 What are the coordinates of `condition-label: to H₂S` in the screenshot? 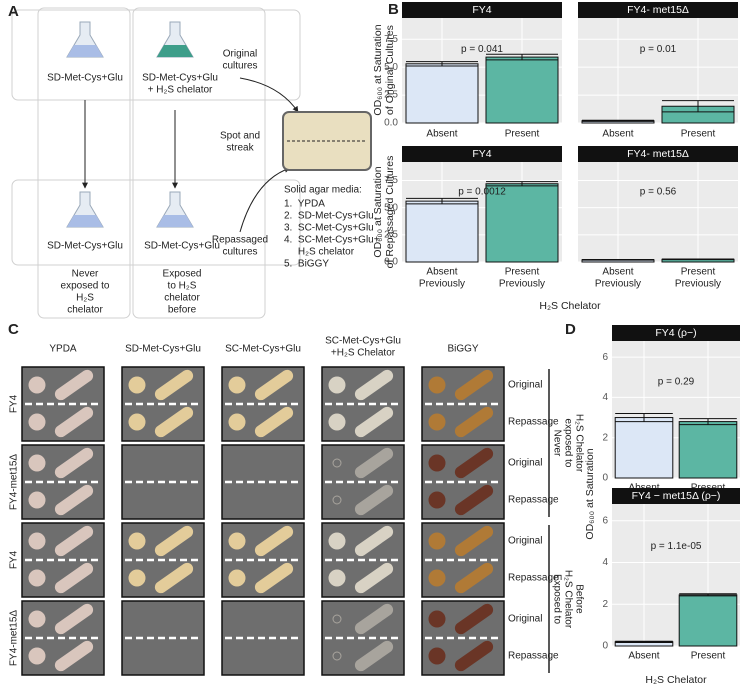 It's located at (182, 286).